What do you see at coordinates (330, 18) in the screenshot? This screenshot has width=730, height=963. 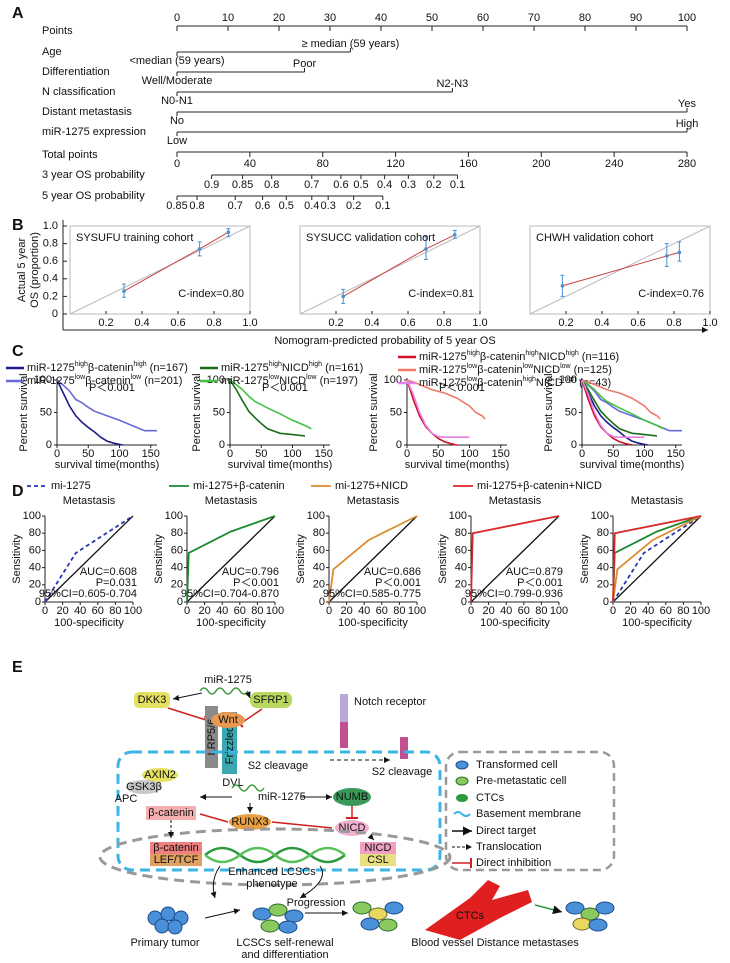 I see `tick-label: 30` at bounding box center [330, 18].